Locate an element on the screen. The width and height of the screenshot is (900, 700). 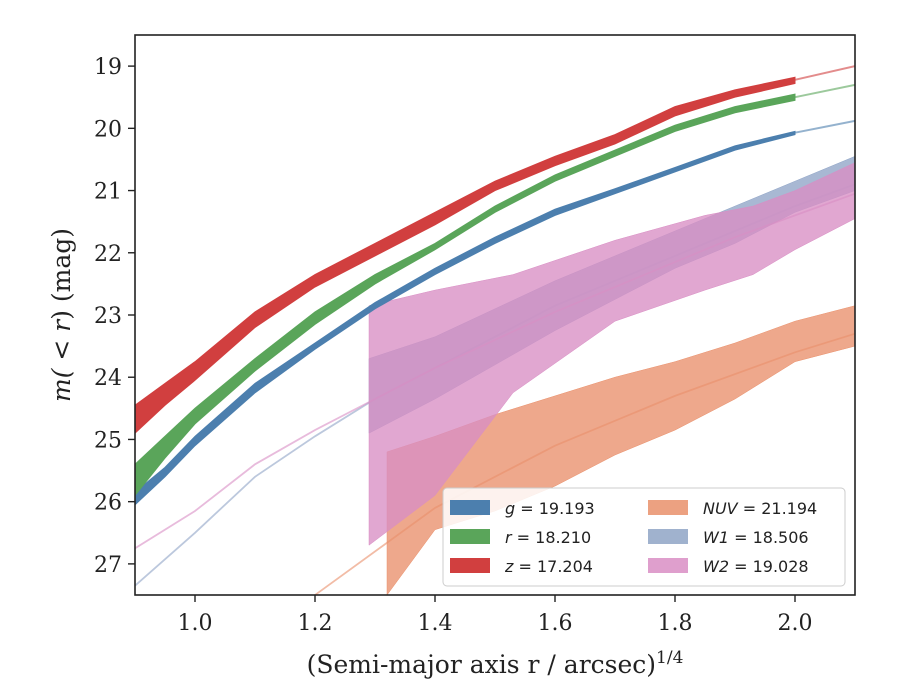
x-axis-title-exponent: 1/4 is located at coordinates (669, 658).